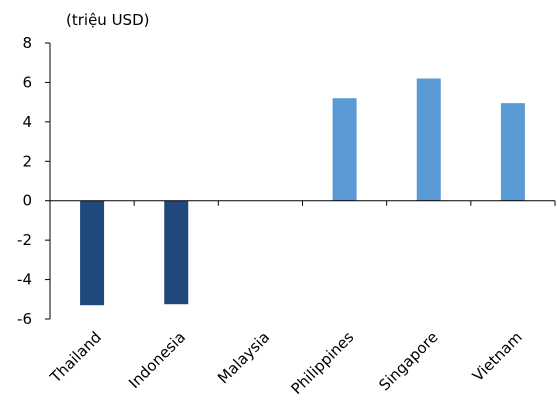 This screenshot has height=403, width=557. What do you see at coordinates (497, 356) in the screenshot?
I see `x-category-label: Vietnam` at bounding box center [497, 356].